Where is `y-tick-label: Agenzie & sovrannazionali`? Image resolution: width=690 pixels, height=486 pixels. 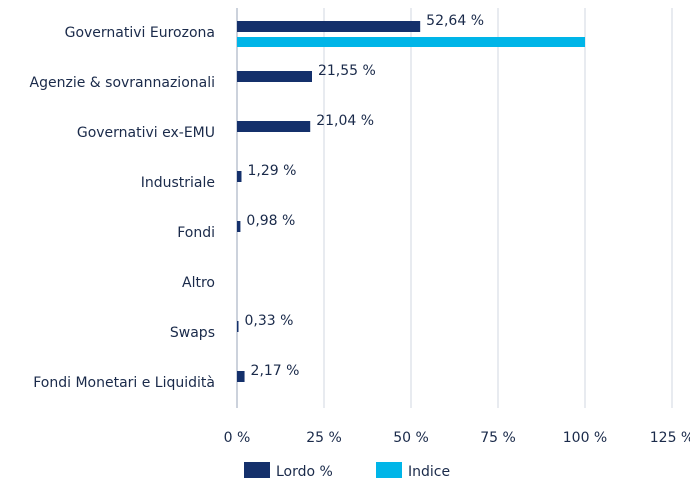
y-tick-label: Agenzie & sovrannazionali is located at coordinates (122, 83).